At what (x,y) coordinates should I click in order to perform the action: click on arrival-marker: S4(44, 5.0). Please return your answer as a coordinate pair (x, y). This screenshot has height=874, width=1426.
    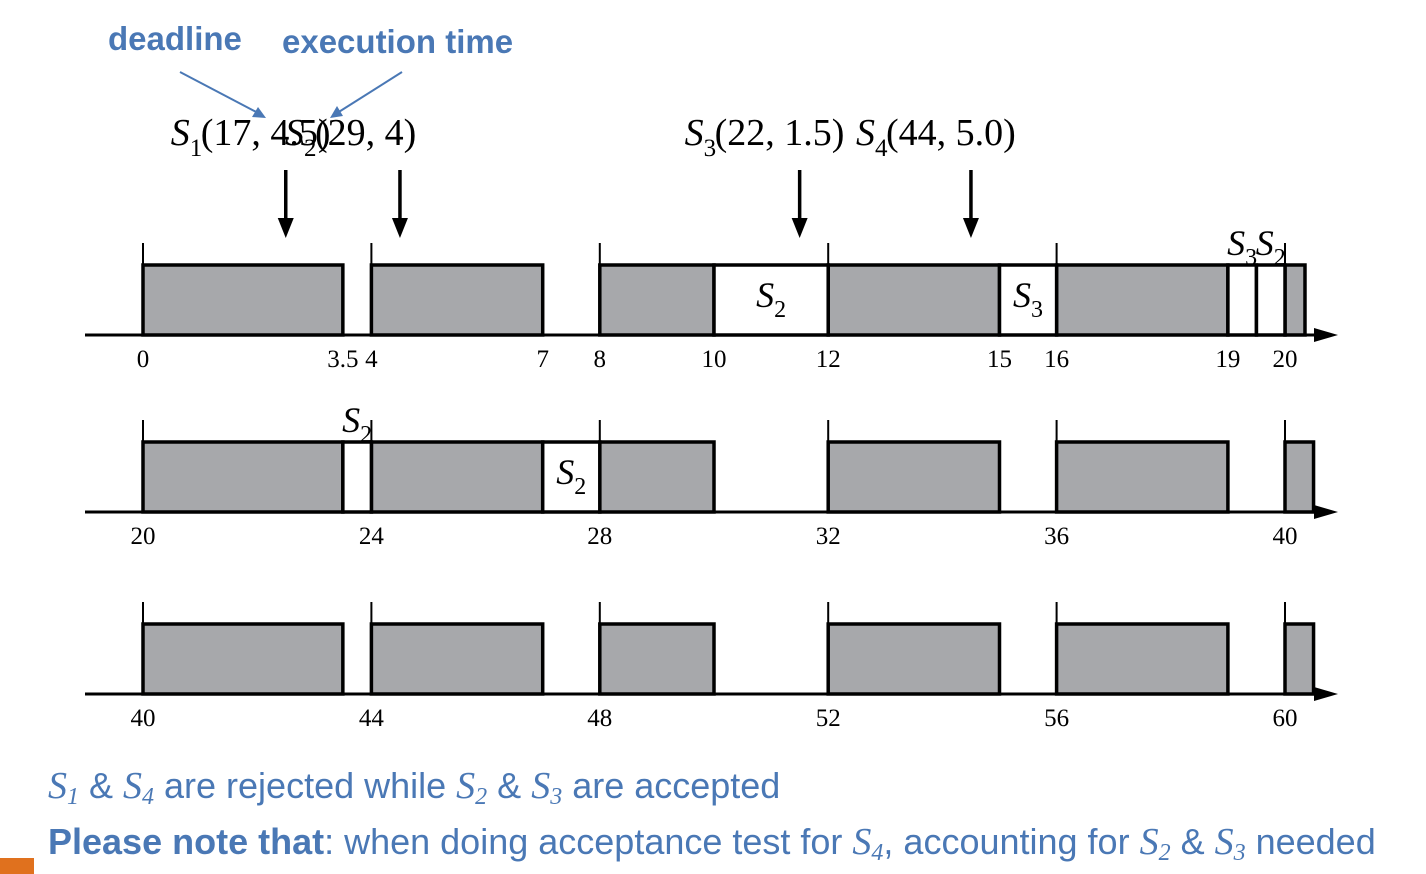
    Looking at the image, I should click on (936, 175).